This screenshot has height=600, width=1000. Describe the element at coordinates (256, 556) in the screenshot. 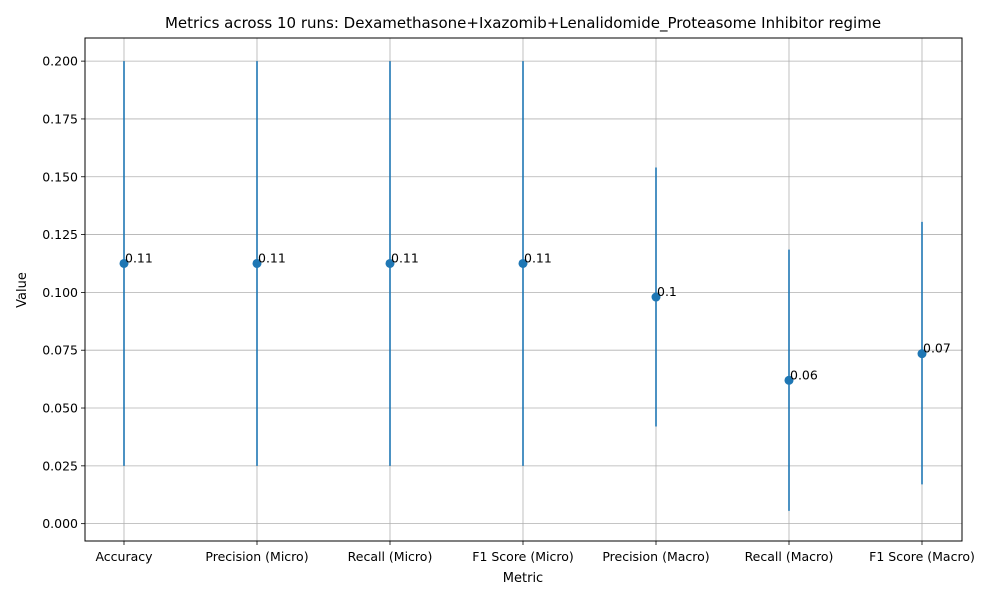

I see `x-tick-label: Precision (Micro)` at that location.